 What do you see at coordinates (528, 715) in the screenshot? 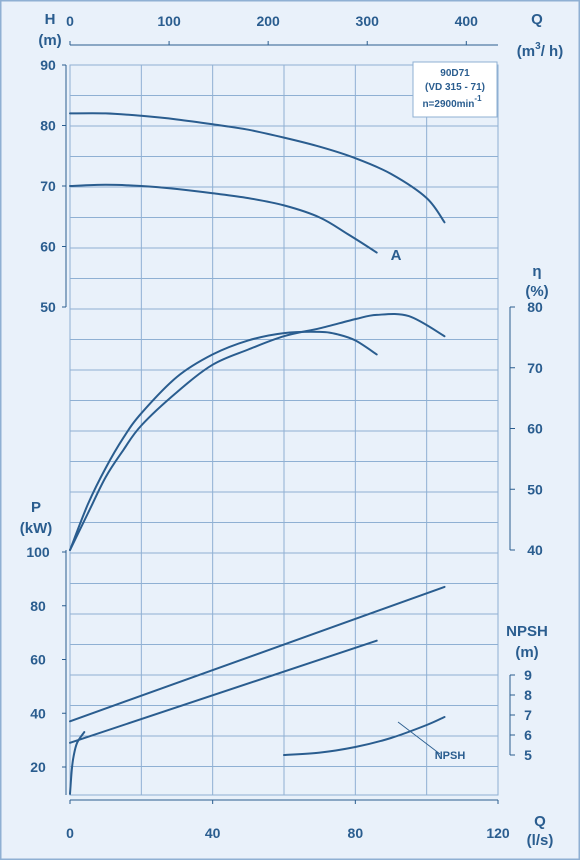
I see `npsh-tick-label: 7` at bounding box center [528, 715].